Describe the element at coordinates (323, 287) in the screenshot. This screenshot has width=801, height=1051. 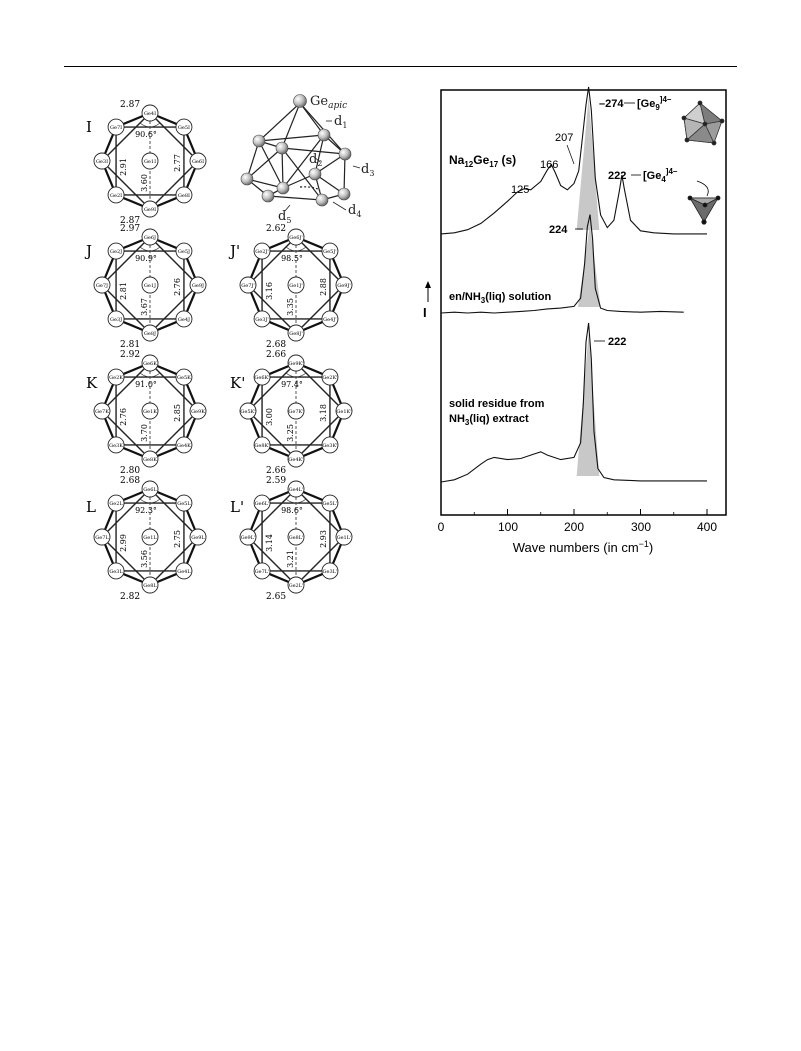
I see `right-distance: 2.88` at that location.